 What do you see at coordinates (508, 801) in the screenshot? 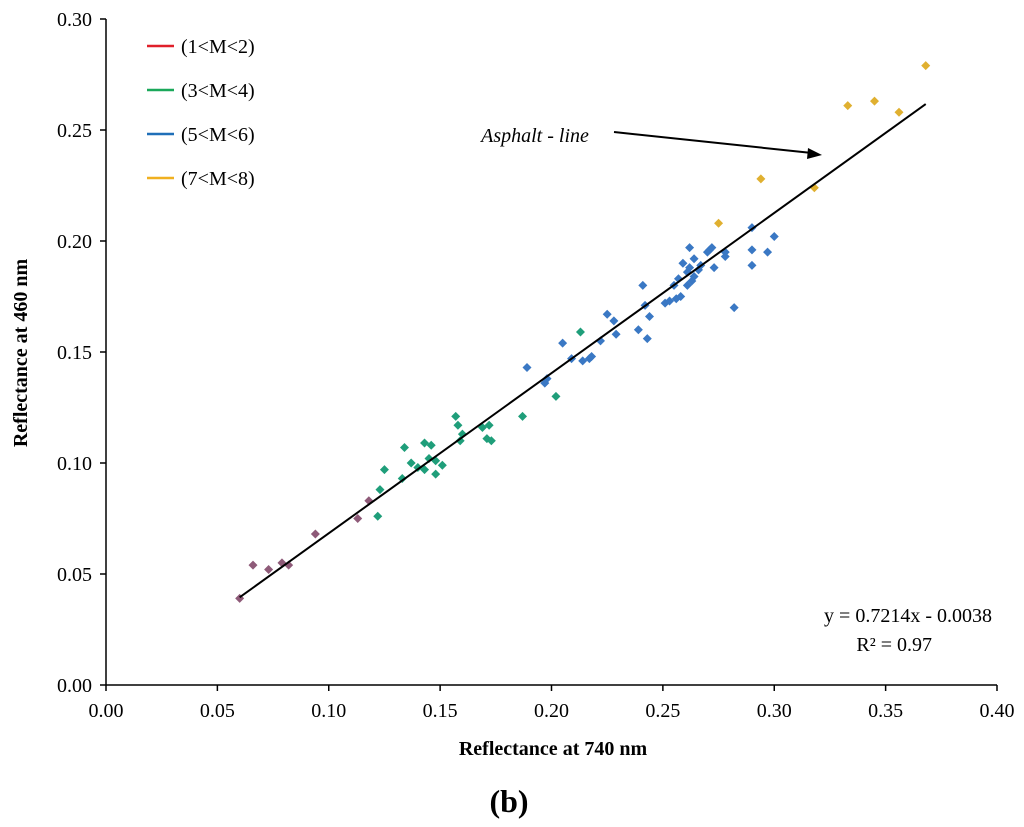
I see `panel-label: (b)` at bounding box center [508, 801].